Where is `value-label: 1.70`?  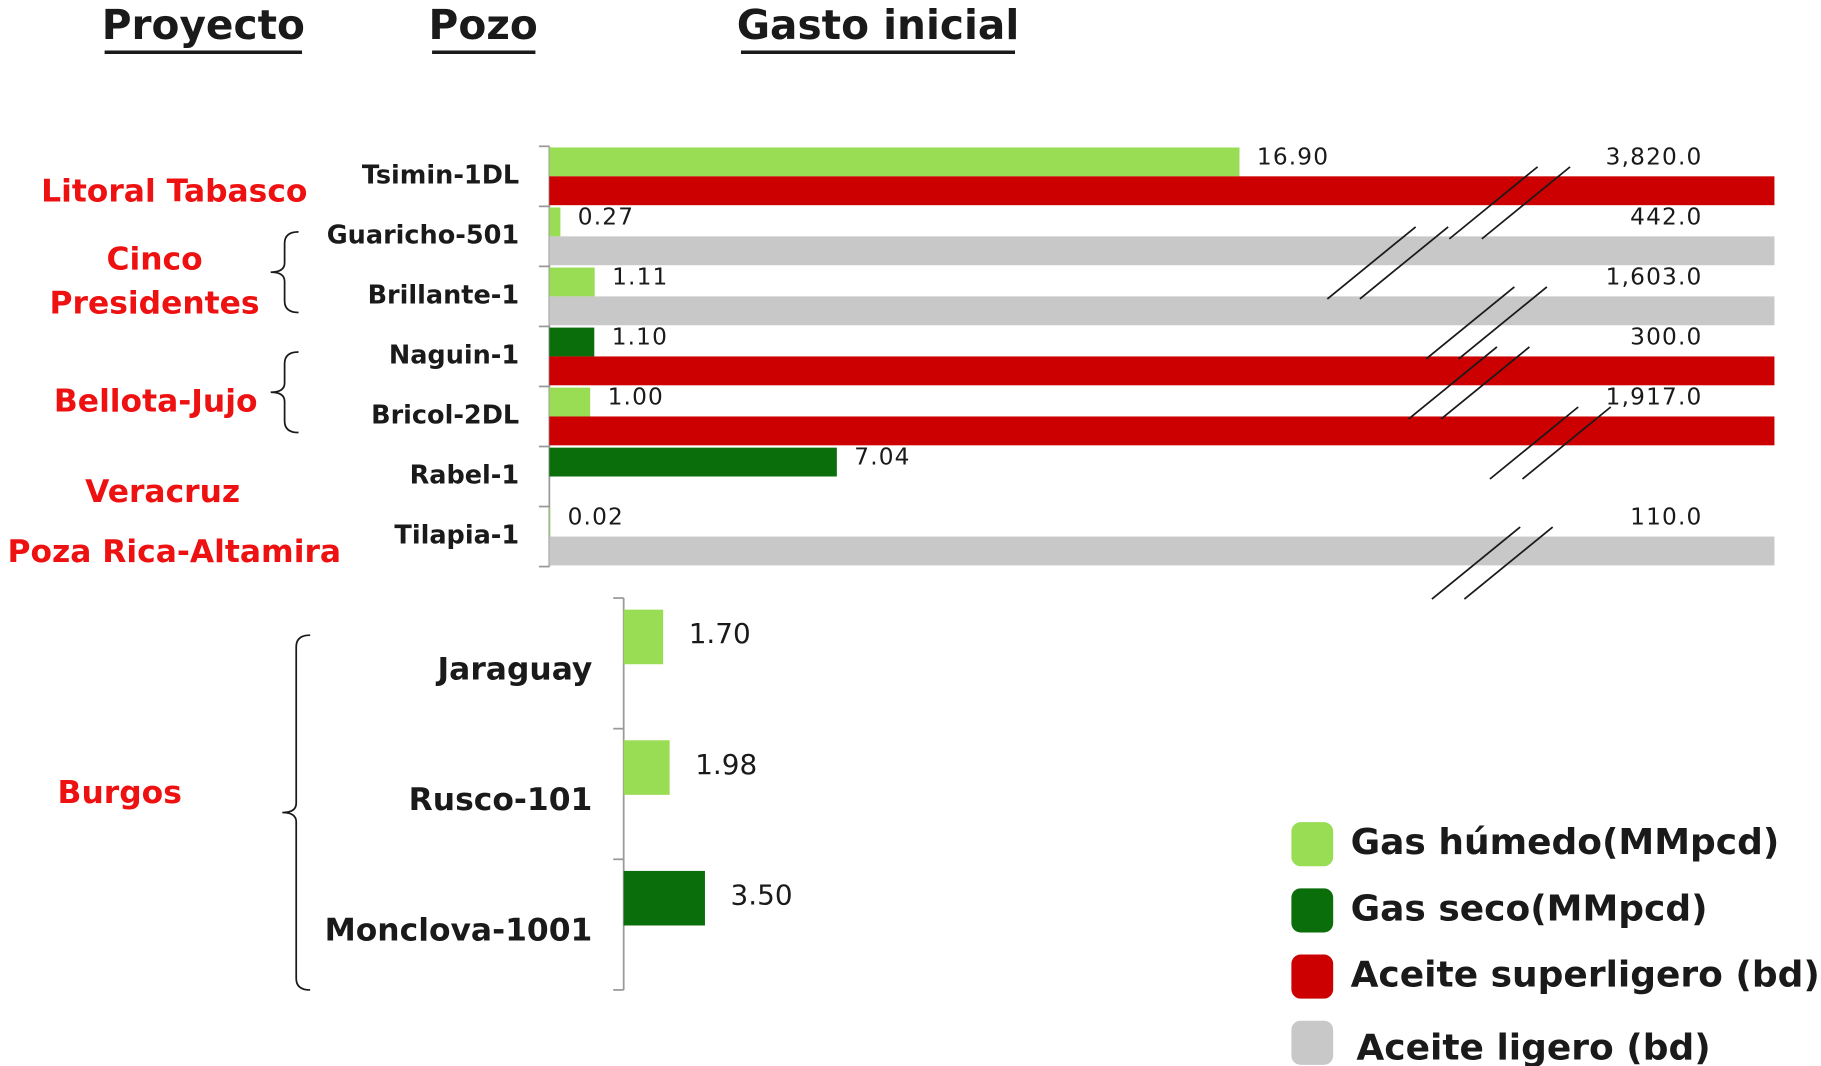 value-label: 1.70 is located at coordinates (720, 633).